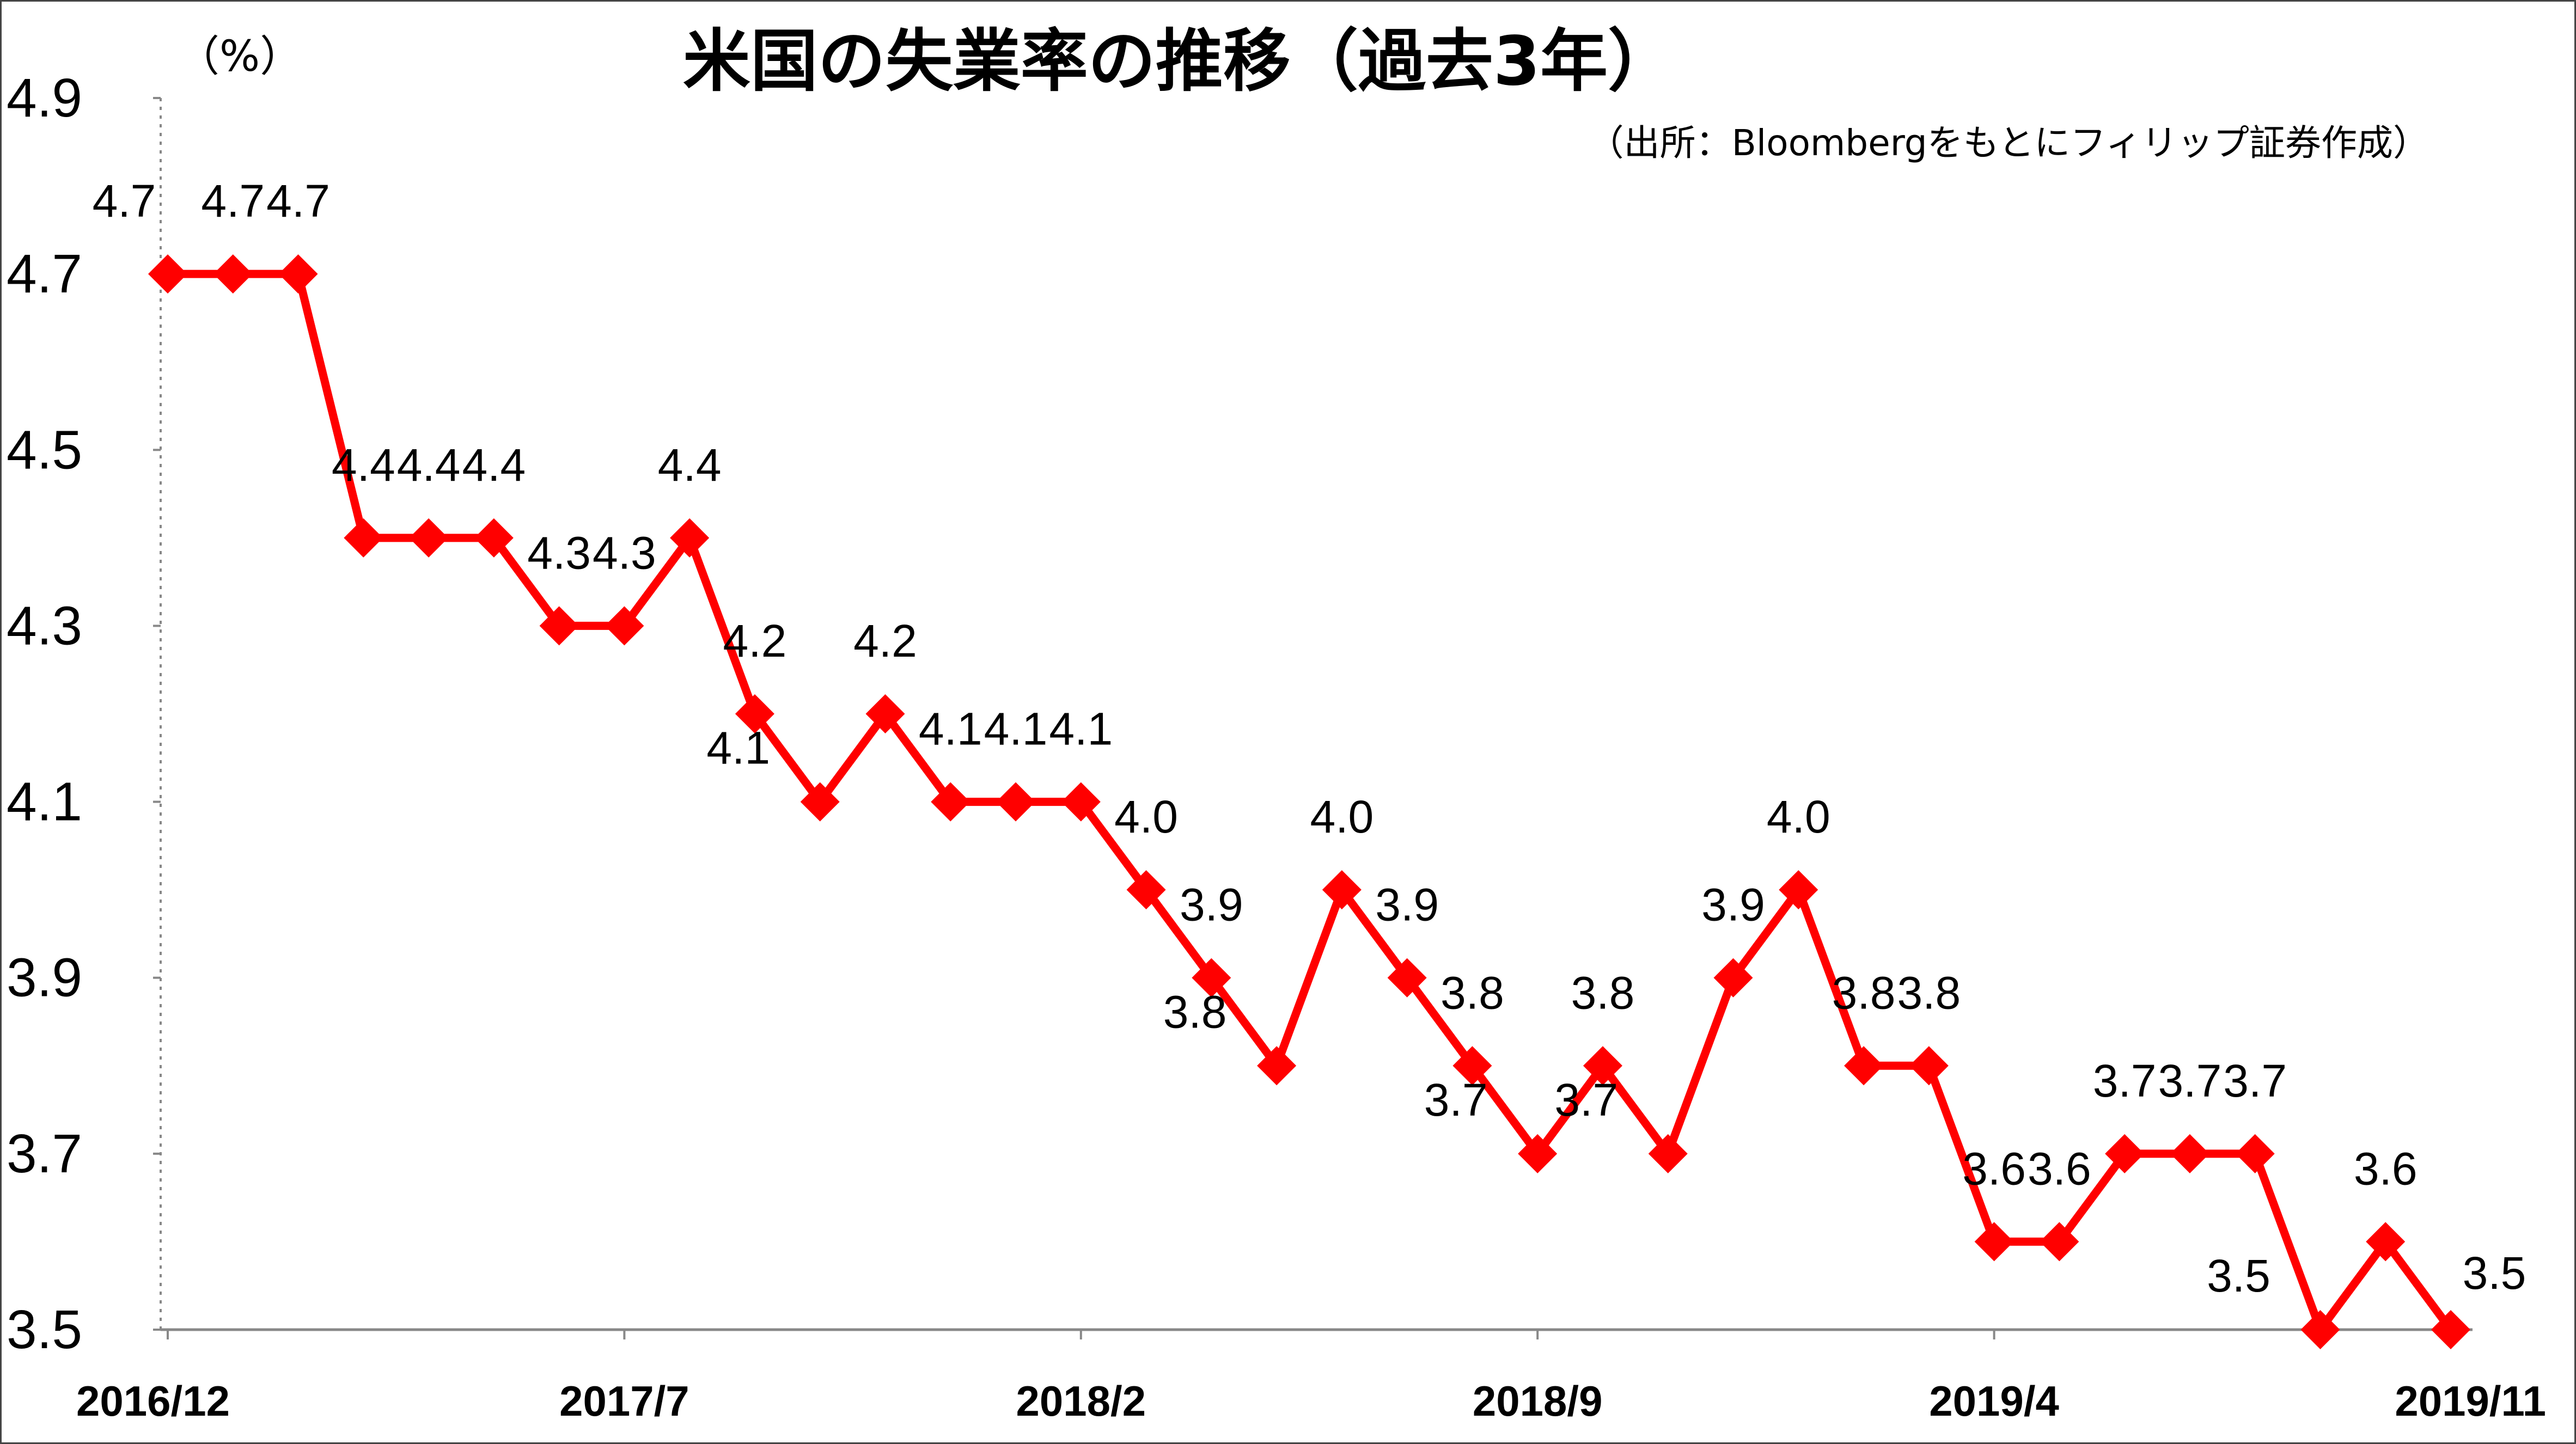 The image size is (2576, 1444). Describe the element at coordinates (44, 98) in the screenshot. I see `y-tick-label: 4.9` at that location.